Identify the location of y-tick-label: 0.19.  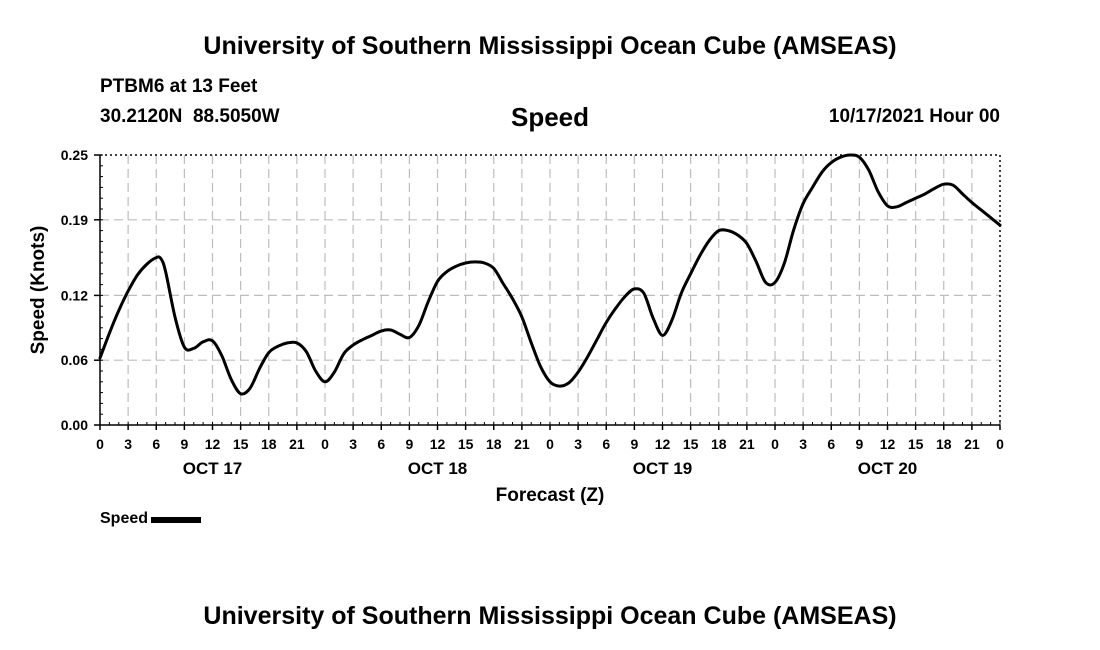
(74, 220).